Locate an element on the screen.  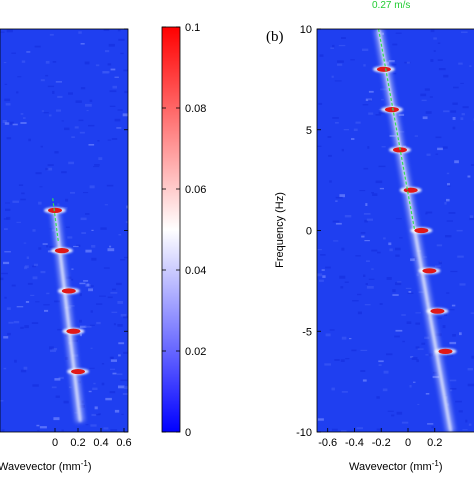
colorbar-tick-label: 0 is located at coordinates (188, 433).